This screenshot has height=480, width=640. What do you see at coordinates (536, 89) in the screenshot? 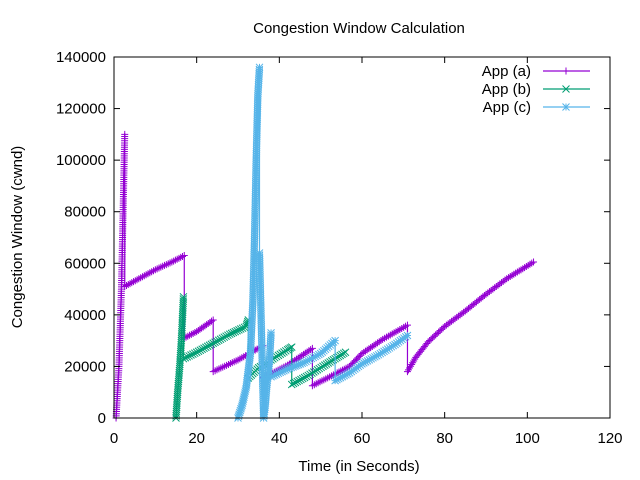
I see `legend: App (a)App (b)App (c)` at bounding box center [536, 89].